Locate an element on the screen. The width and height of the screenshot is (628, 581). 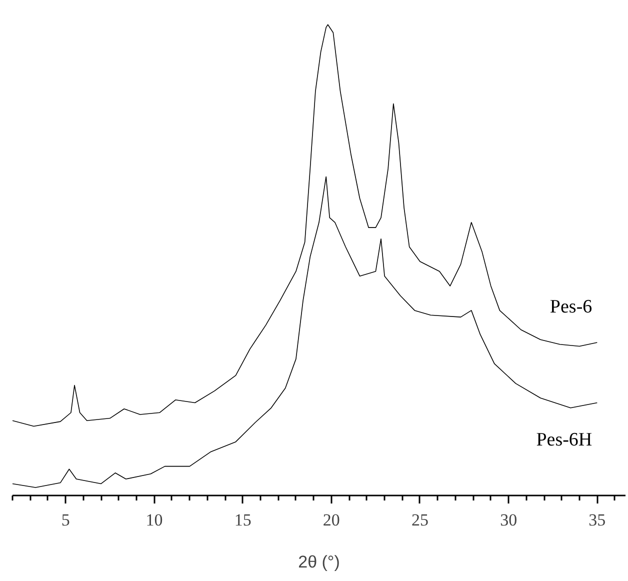
x-tick-label: 35 is located at coordinates (597, 520).